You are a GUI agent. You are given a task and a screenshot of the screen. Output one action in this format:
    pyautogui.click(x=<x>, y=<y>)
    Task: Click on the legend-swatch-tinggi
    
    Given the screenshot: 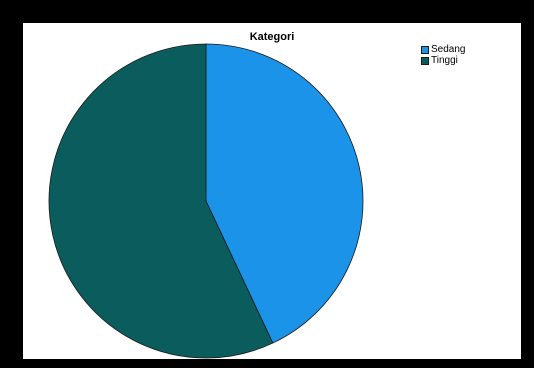 What is the action you would take?
    pyautogui.click(x=425, y=60)
    